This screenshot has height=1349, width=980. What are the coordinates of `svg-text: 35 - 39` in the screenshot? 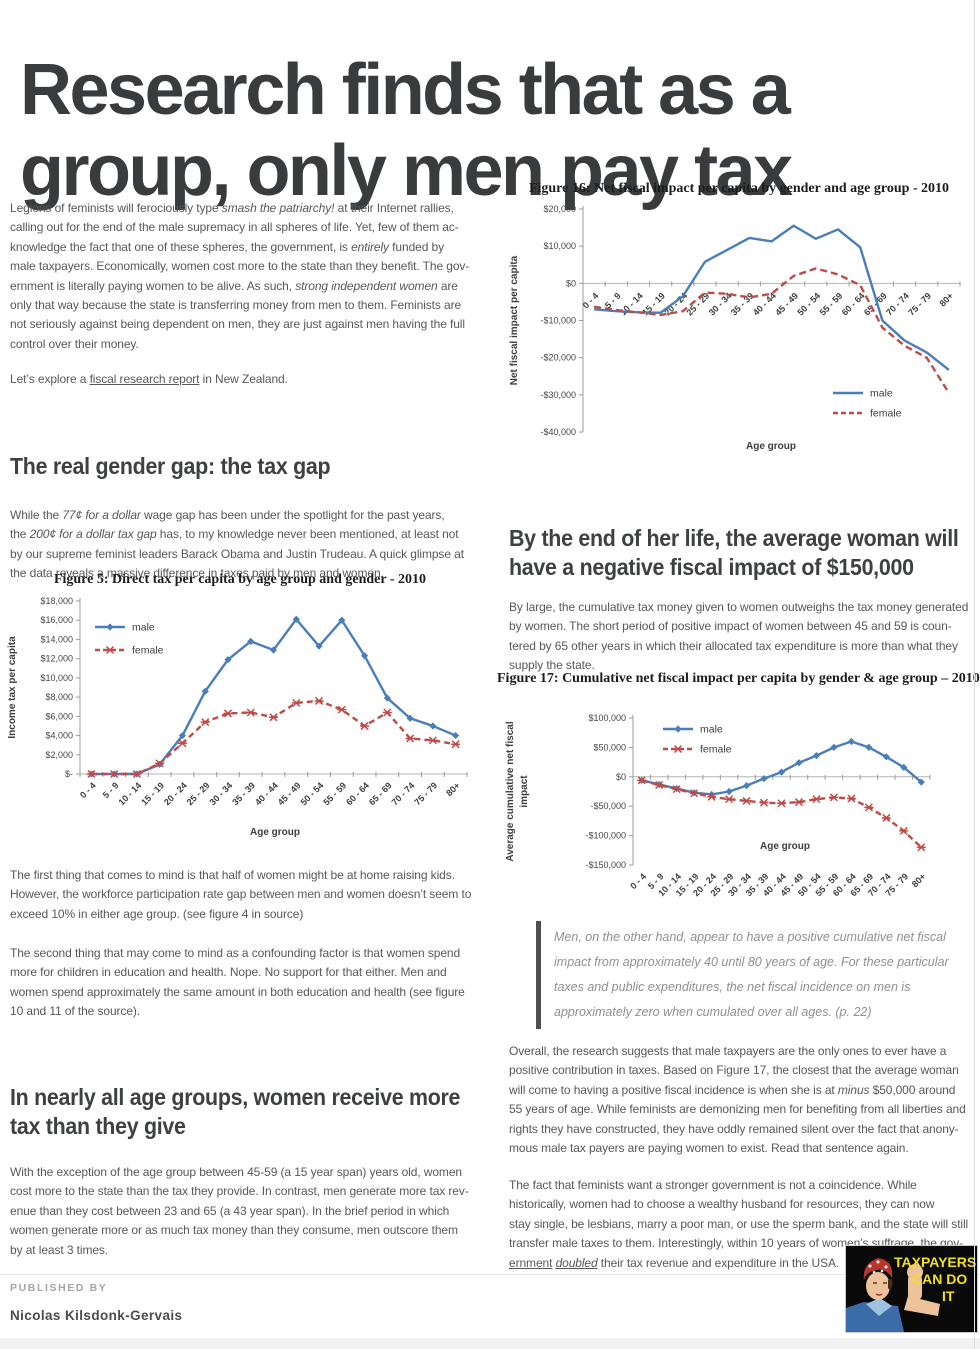 It's located at (243, 793).